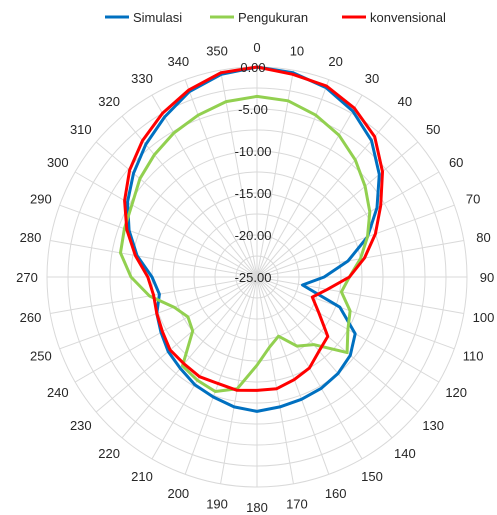 This screenshot has width=497, height=515. I want to click on angle-tick-label: 230, so click(81, 425).